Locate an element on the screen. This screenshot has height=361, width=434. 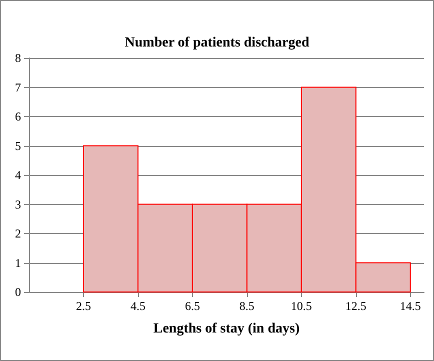
y-tick-label: 0 is located at coordinates (18, 292).